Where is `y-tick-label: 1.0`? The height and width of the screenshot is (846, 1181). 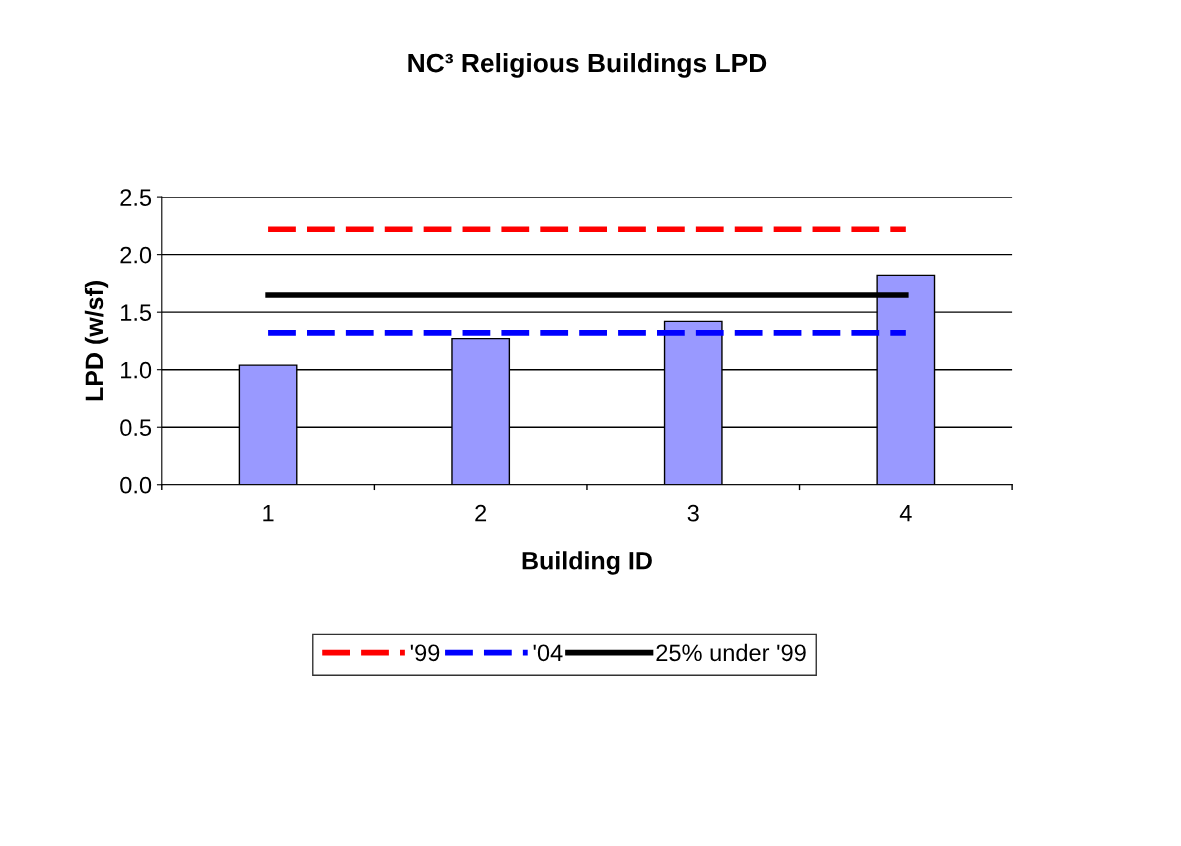 y-tick-label: 1.0 is located at coordinates (136, 370).